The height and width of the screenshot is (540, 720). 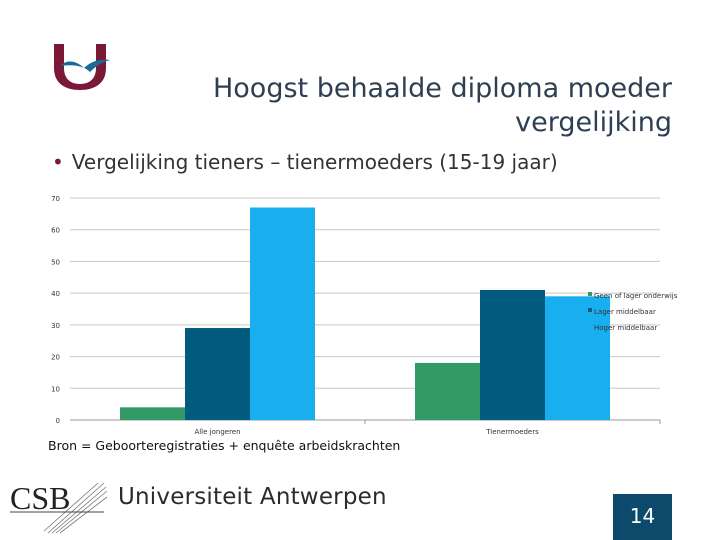 I want to click on page-number: 14, so click(x=642, y=516).